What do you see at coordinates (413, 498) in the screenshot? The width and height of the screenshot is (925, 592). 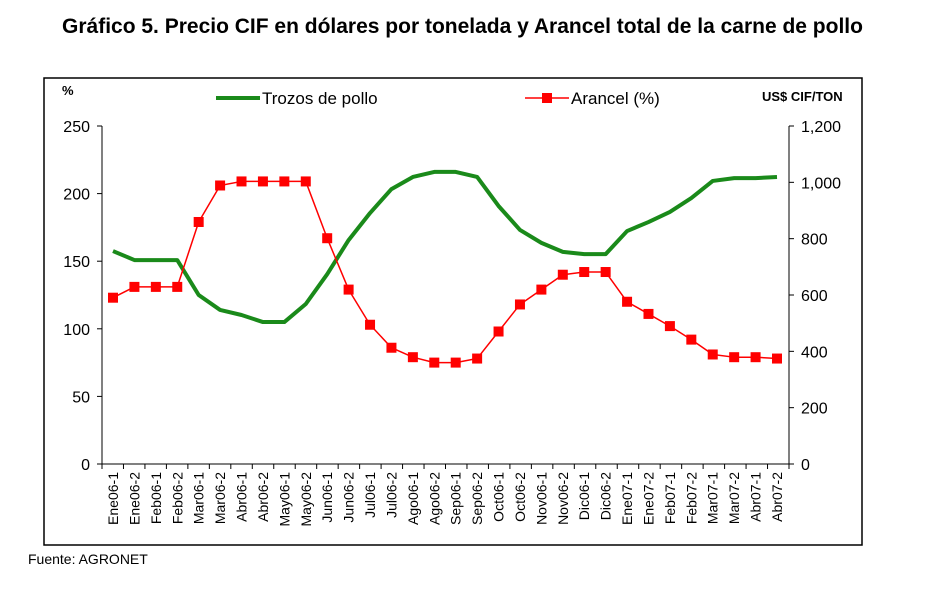 I see `x-tick-label: Ago06-1` at bounding box center [413, 498].